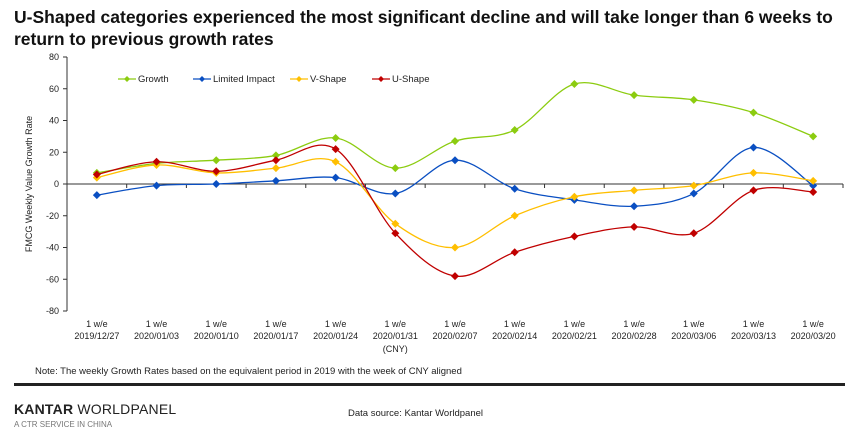  I want to click on divider, so click(429, 384).